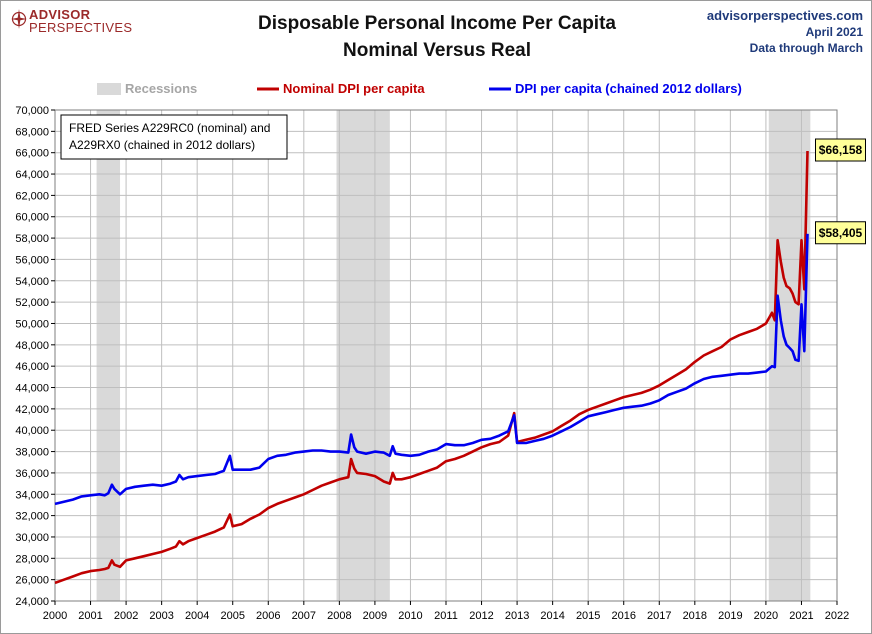  What do you see at coordinates (109, 89) in the screenshot?
I see `legend-recessions-swatch` at bounding box center [109, 89].